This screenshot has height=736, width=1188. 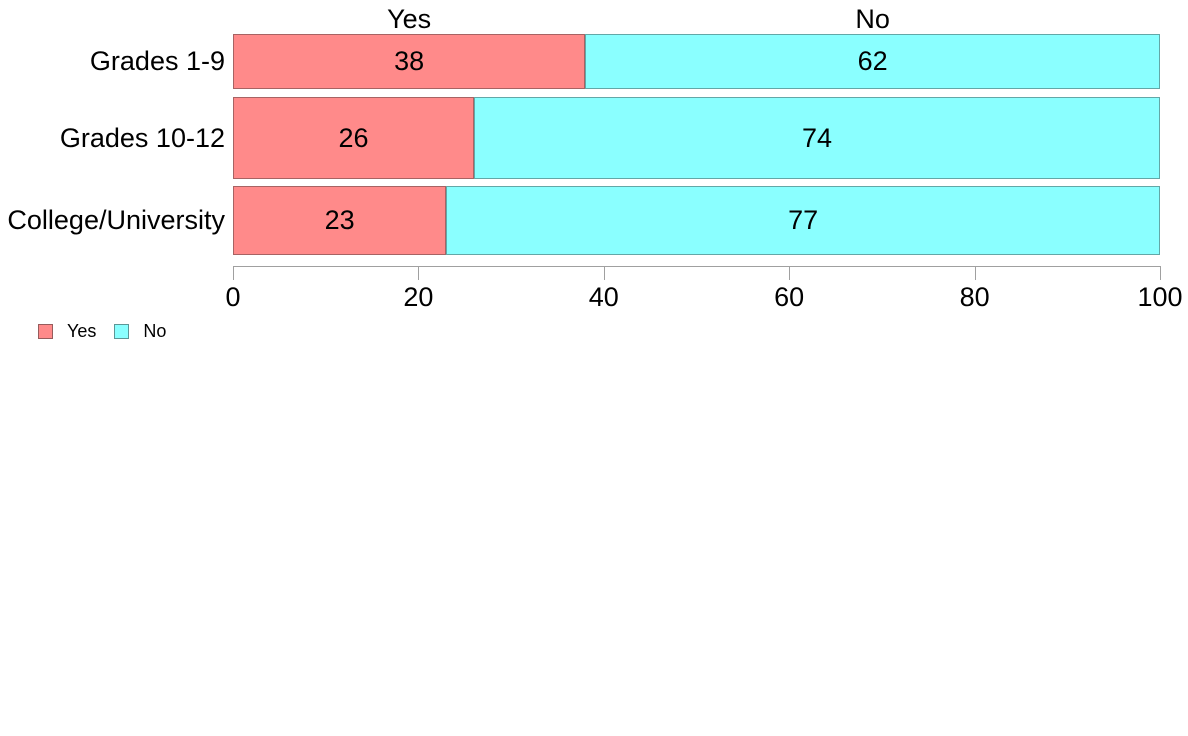 What do you see at coordinates (603, 297) in the screenshot?
I see `x-axis-tick-label: 40` at bounding box center [603, 297].